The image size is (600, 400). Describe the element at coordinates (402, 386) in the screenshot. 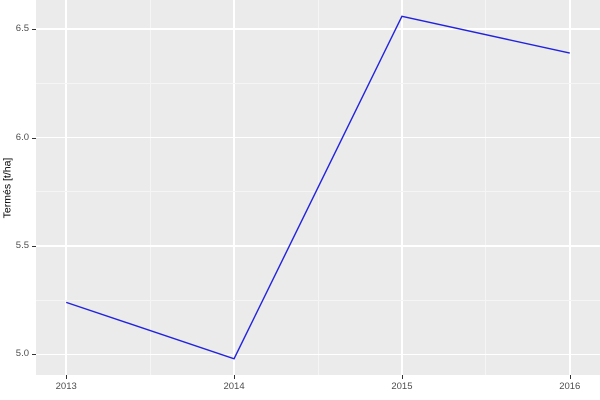

I see `x-axis-tick-label: 2015` at that location.